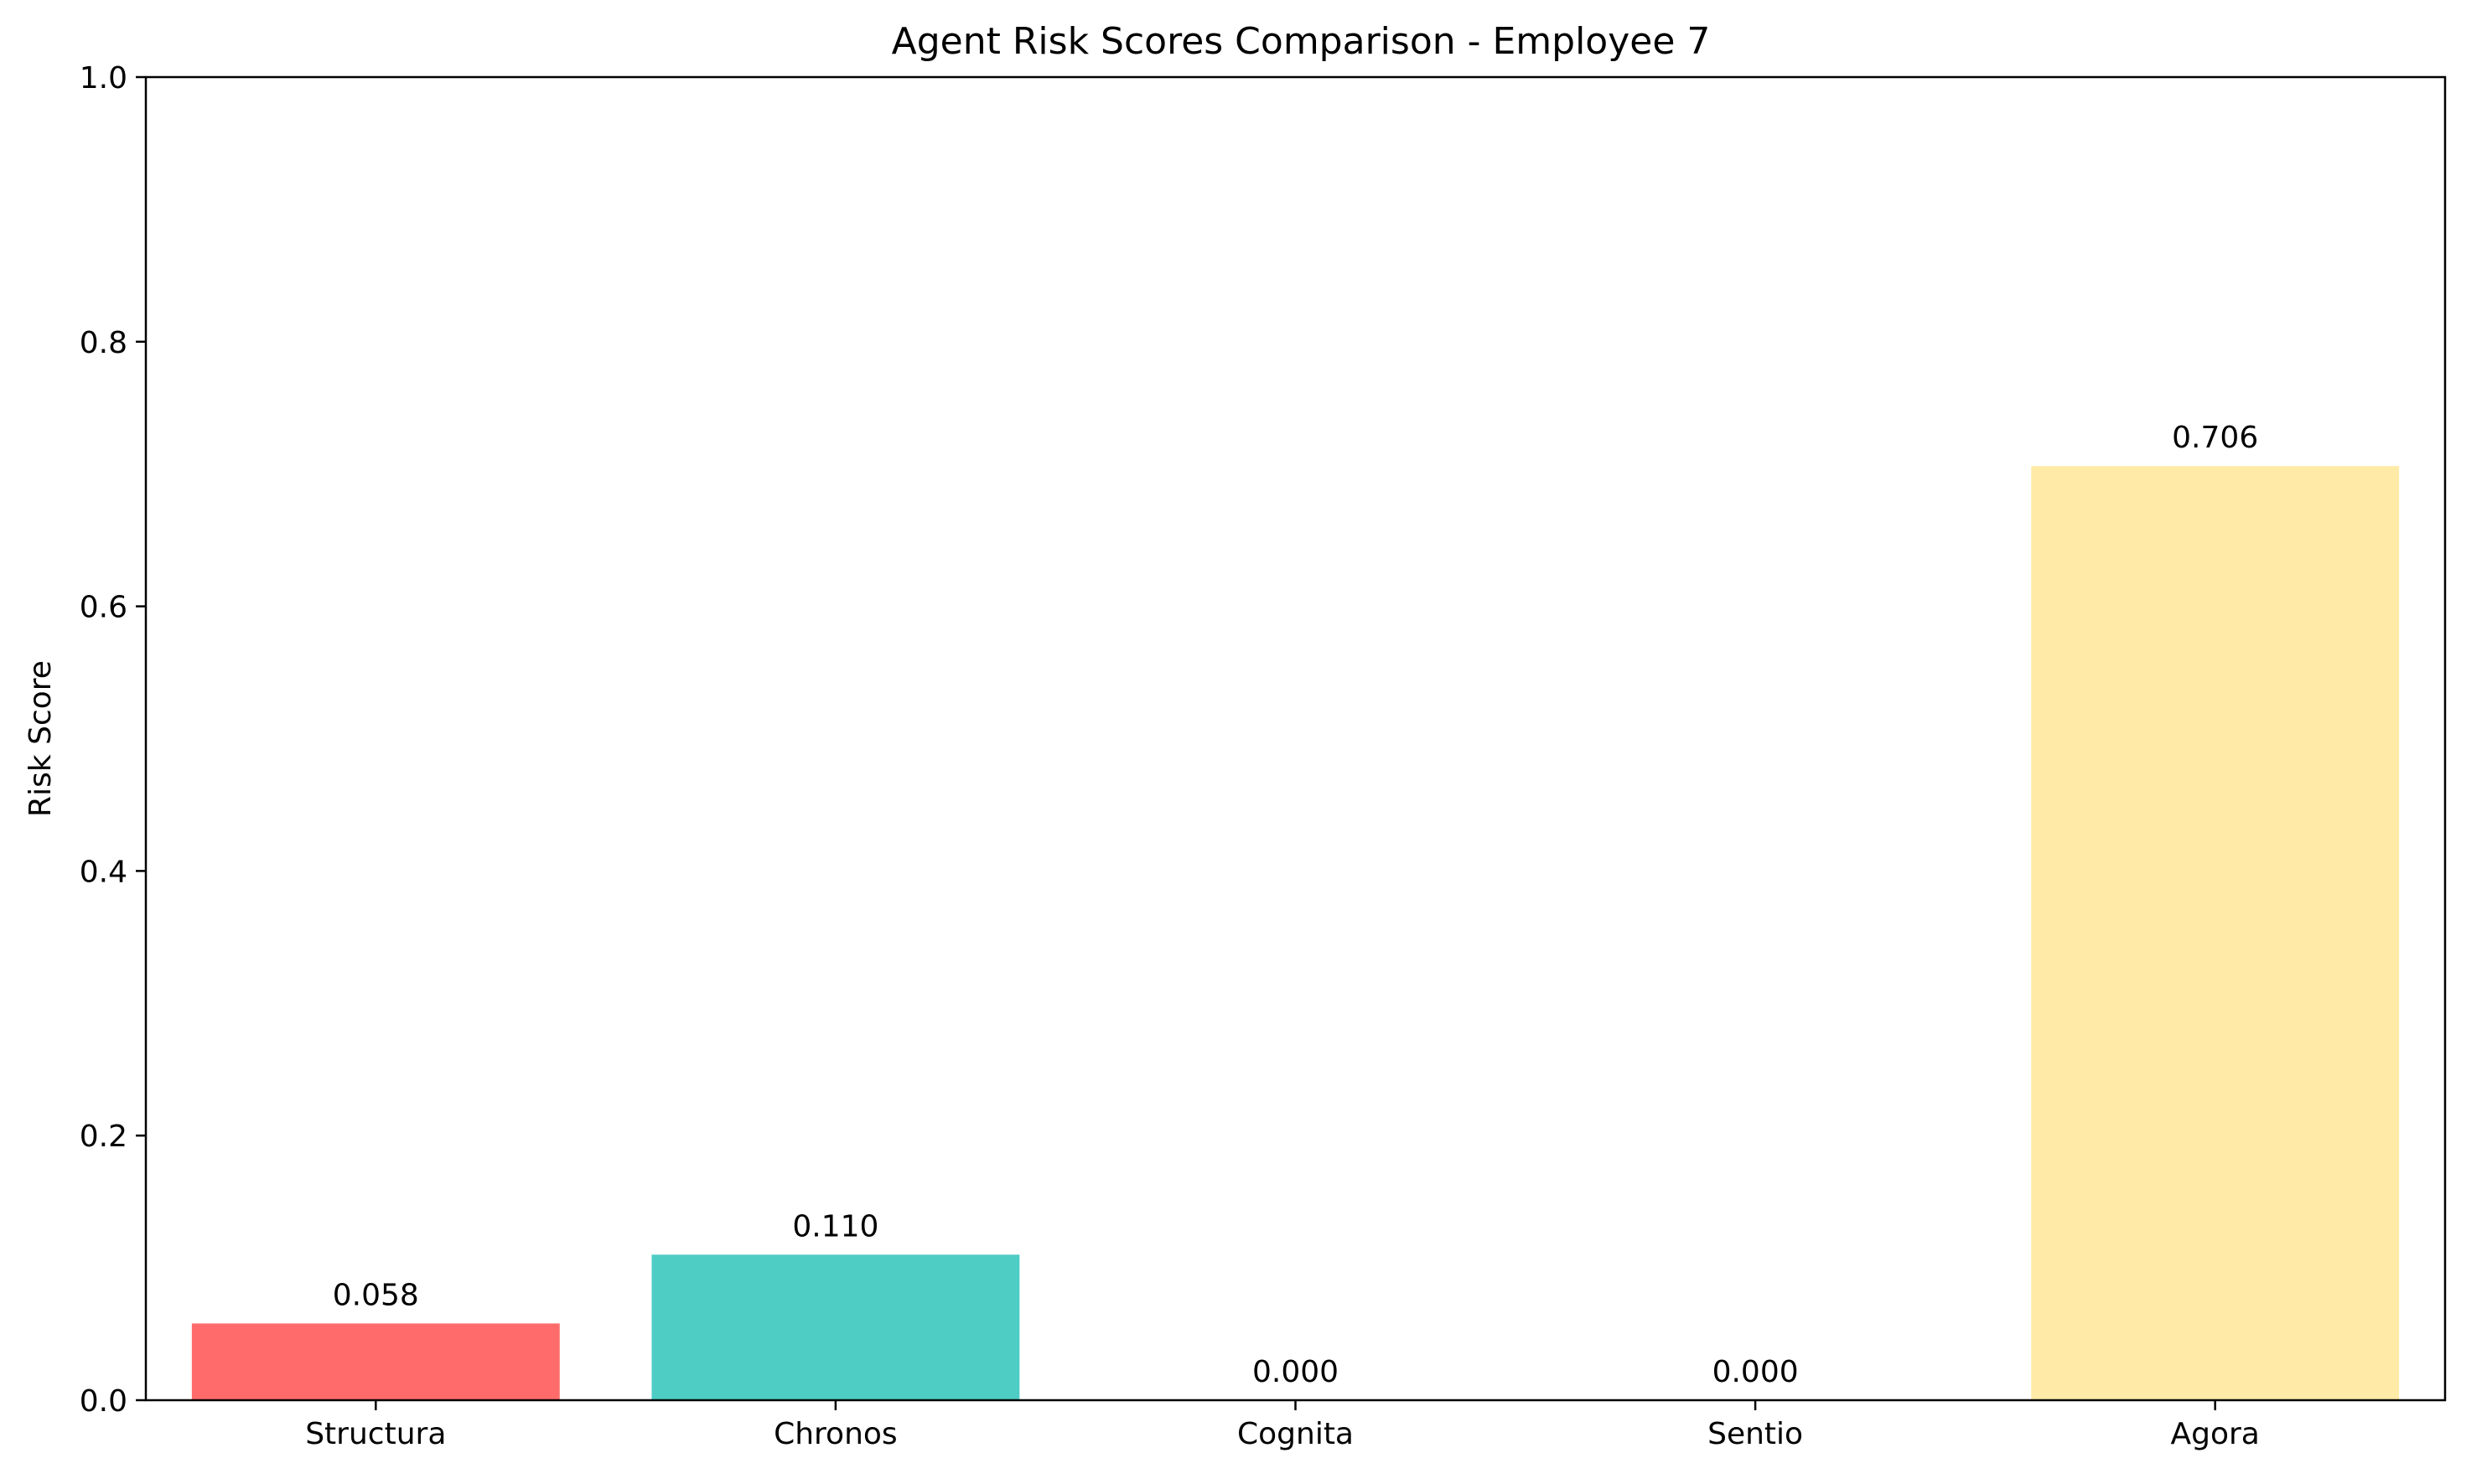 This screenshot has width=2492, height=1484. Describe the element at coordinates (376, 1295) in the screenshot. I see `value-label-structura: 0.058` at that location.